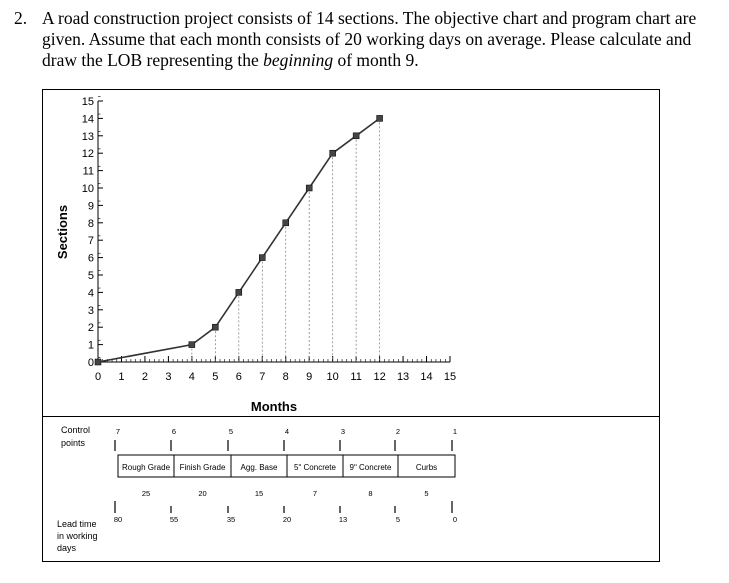 Image resolution: width=729 pixels, height=583 pixels. What do you see at coordinates (145, 377) in the screenshot?
I see `x-tick-label: 2` at bounding box center [145, 377].